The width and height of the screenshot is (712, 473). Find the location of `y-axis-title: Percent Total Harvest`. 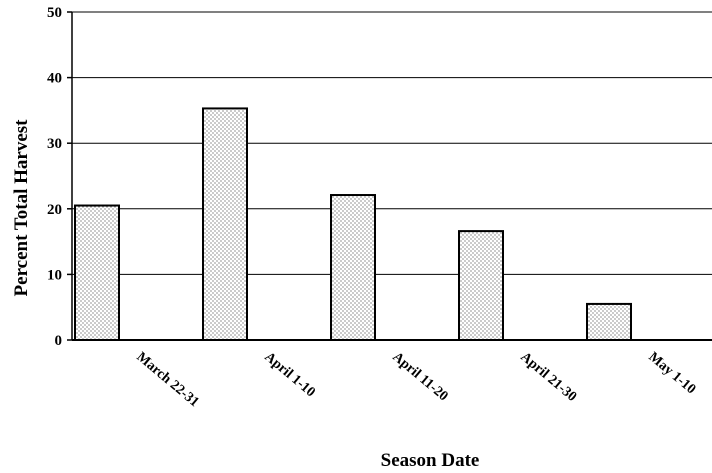

y-axis-title: Percent Total Harvest is located at coordinates (21, 208).